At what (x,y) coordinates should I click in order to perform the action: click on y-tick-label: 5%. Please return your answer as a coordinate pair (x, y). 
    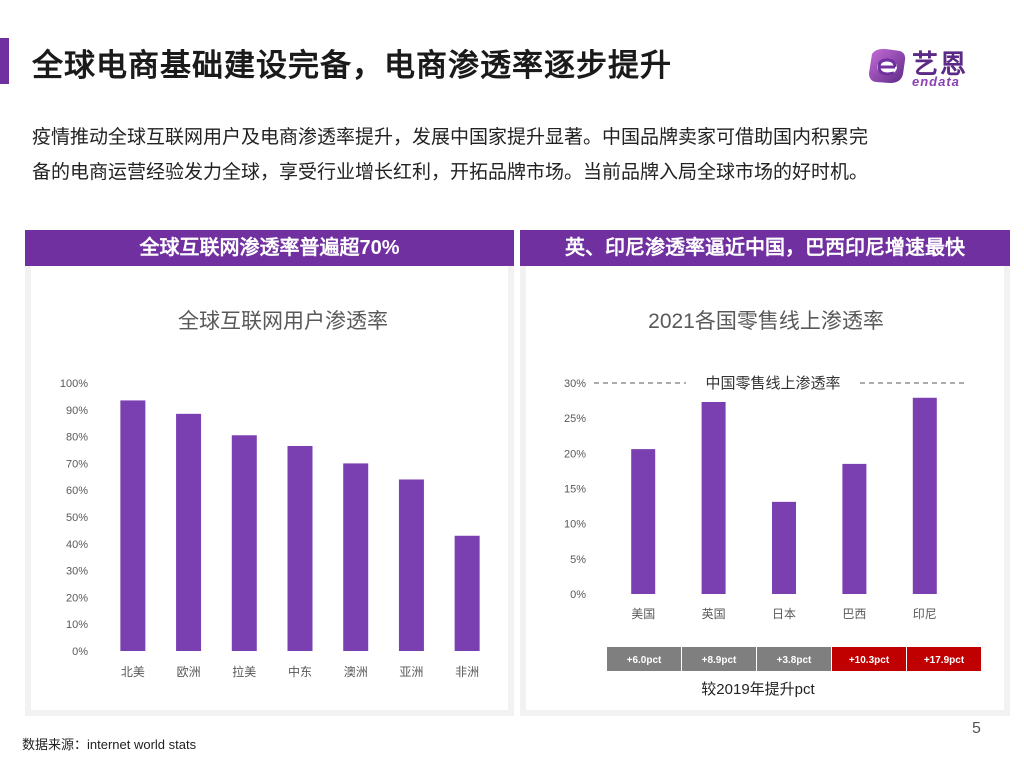
    Looking at the image, I should click on (578, 560).